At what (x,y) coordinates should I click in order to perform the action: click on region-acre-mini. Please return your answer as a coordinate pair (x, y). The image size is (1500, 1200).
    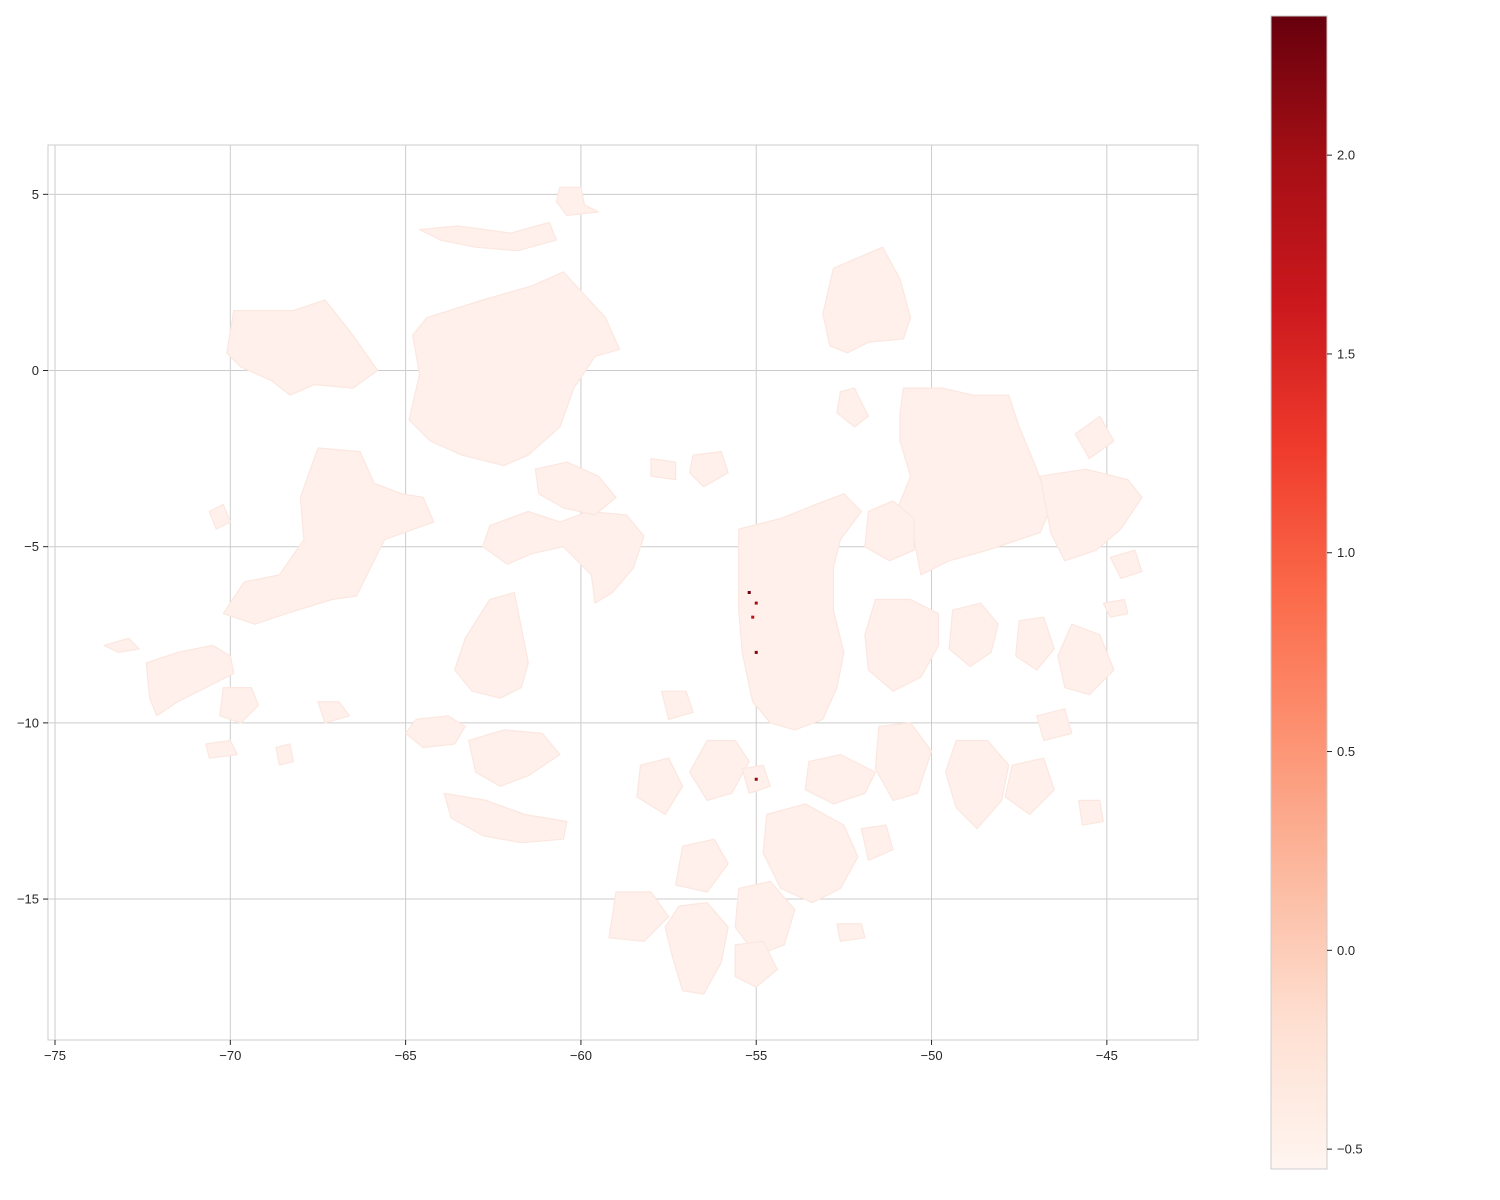
    Looking at the image, I should click on (221, 749).